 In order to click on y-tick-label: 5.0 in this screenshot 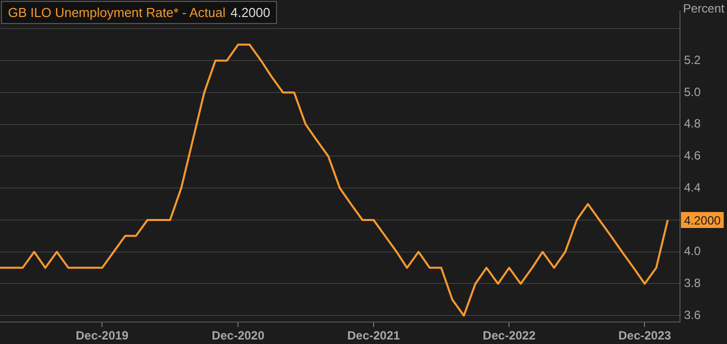, I will do `click(693, 91)`.